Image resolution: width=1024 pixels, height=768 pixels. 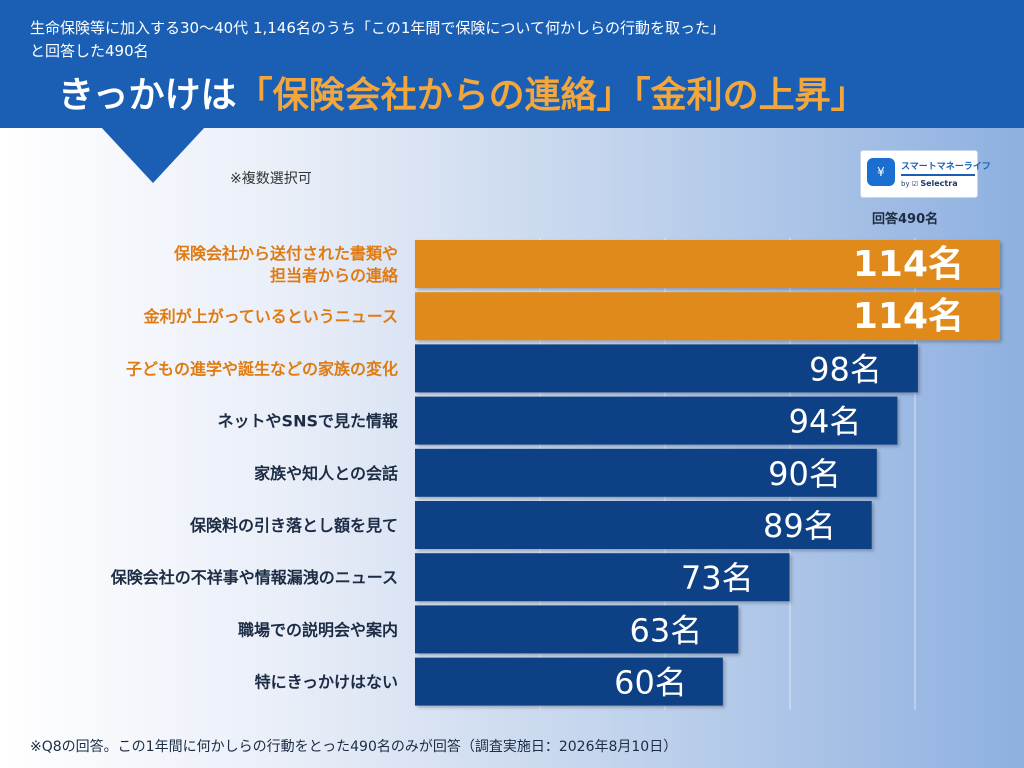 What do you see at coordinates (717, 578) in the screenshot?
I see `bar-value-label: 73名` at bounding box center [717, 578].